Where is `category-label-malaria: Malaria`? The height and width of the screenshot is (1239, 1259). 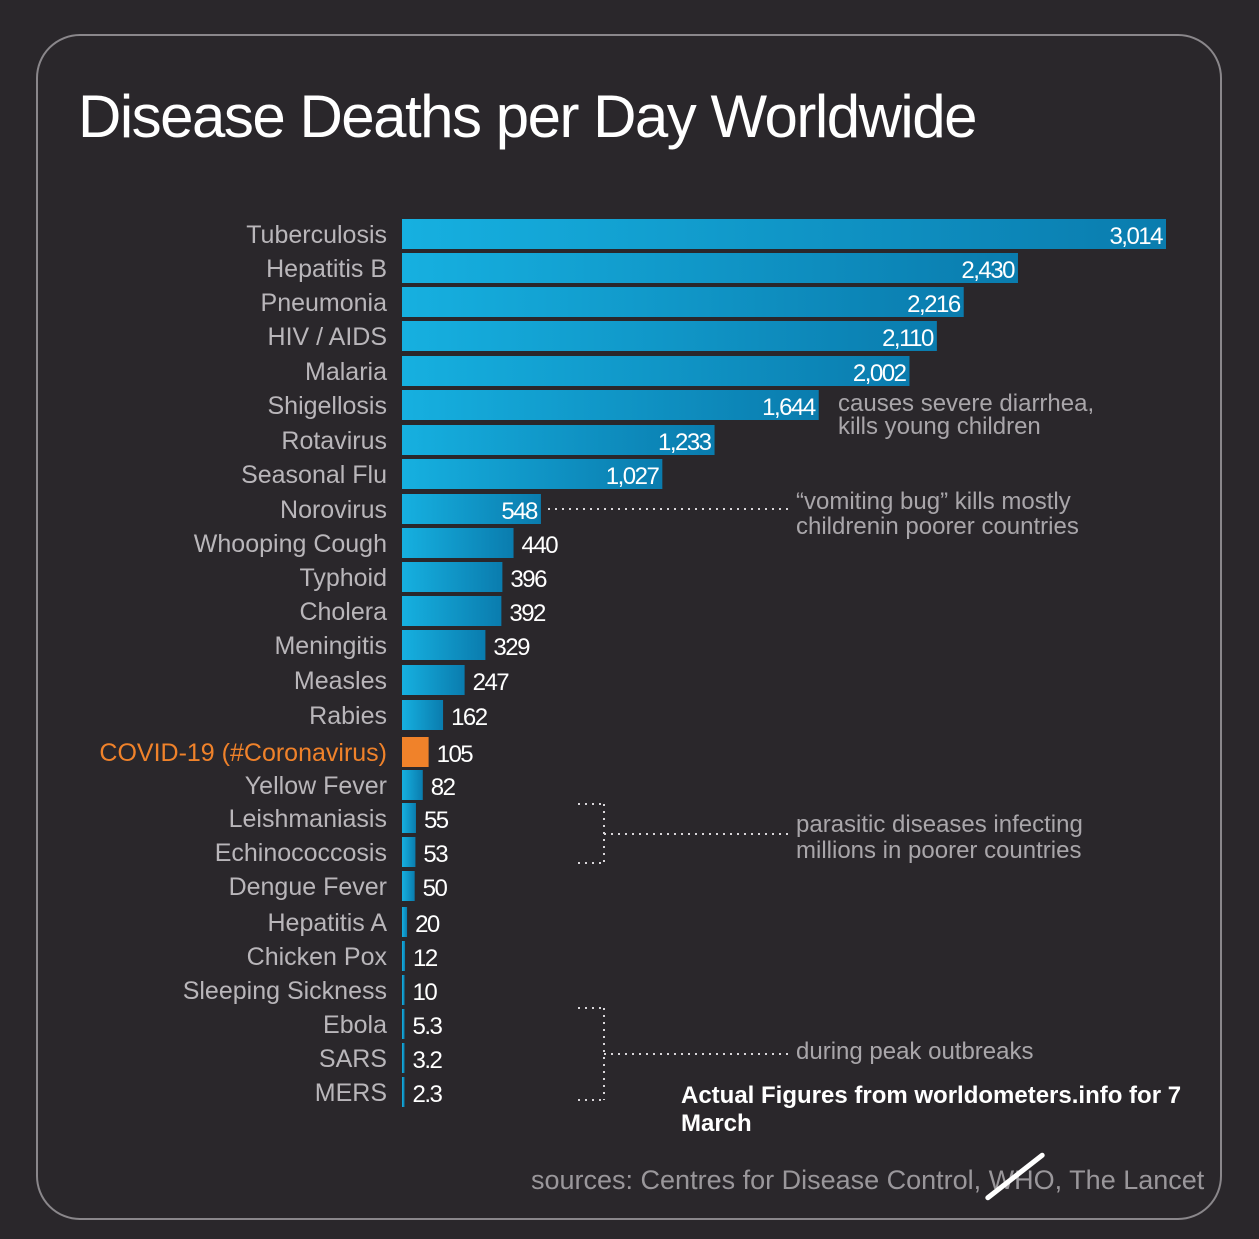
category-label-malaria: Malaria is located at coordinates (346, 372).